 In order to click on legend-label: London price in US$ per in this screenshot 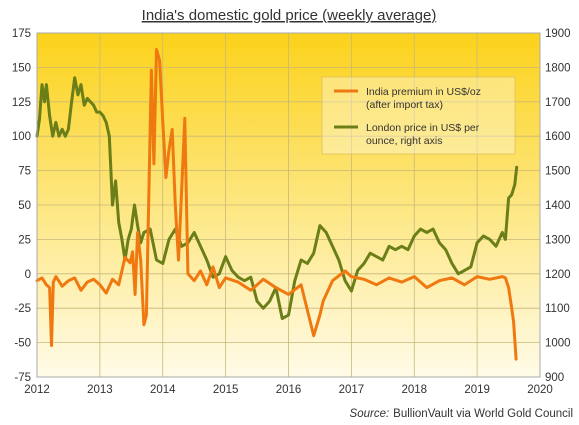, I will do `click(423, 128)`.